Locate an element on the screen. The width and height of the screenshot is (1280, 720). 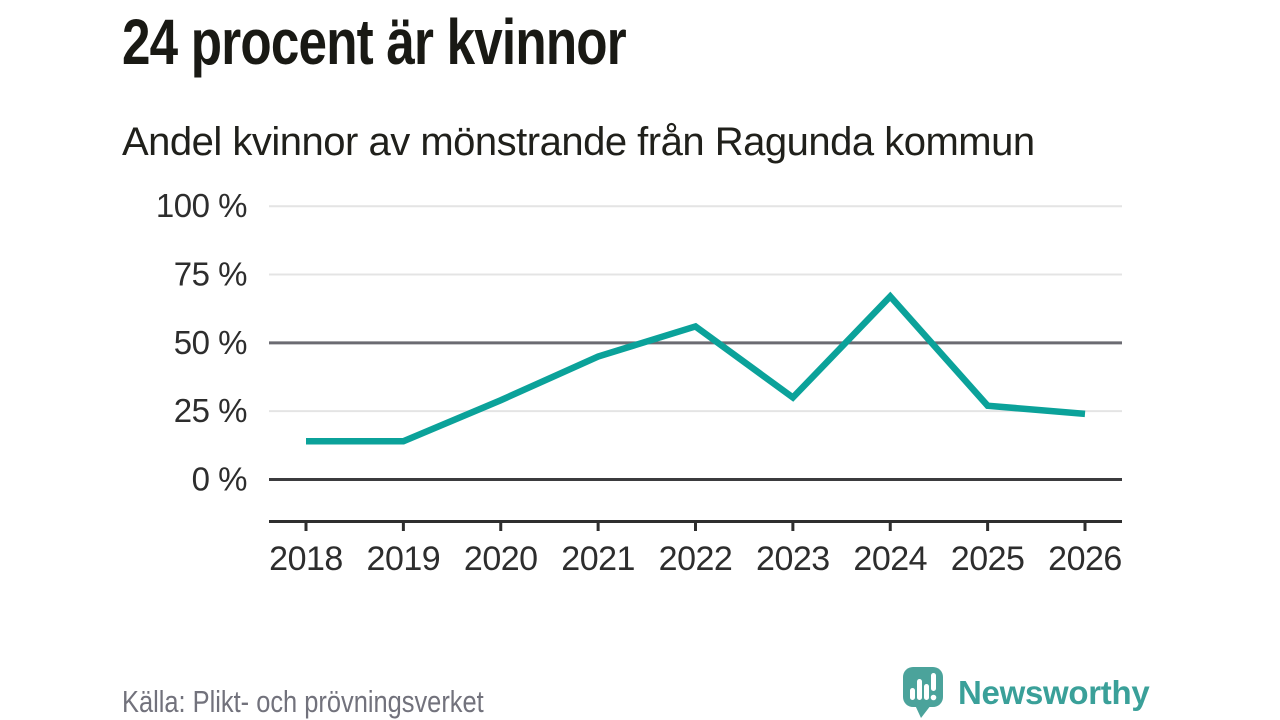
x-tick-label: 2024 is located at coordinates (890, 559).